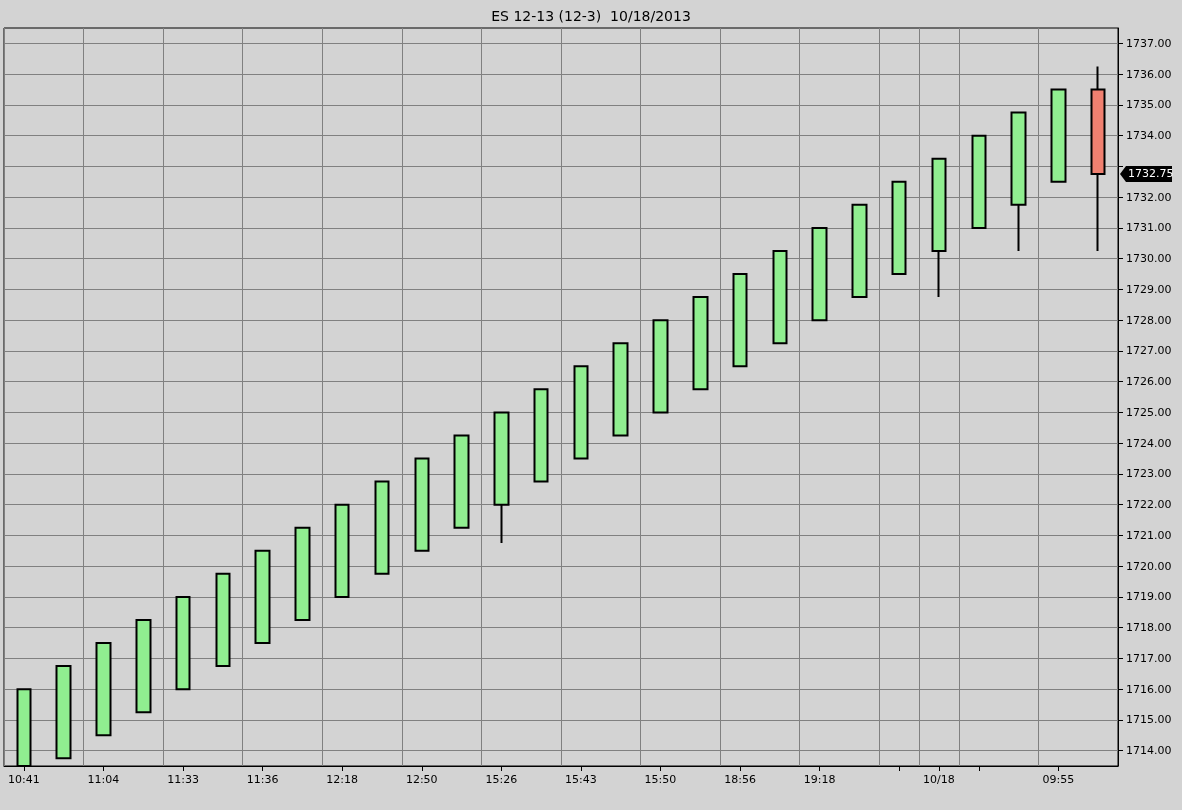  What do you see at coordinates (262, 779) in the screenshot?
I see `x-tick-label: 11:36` at bounding box center [262, 779].